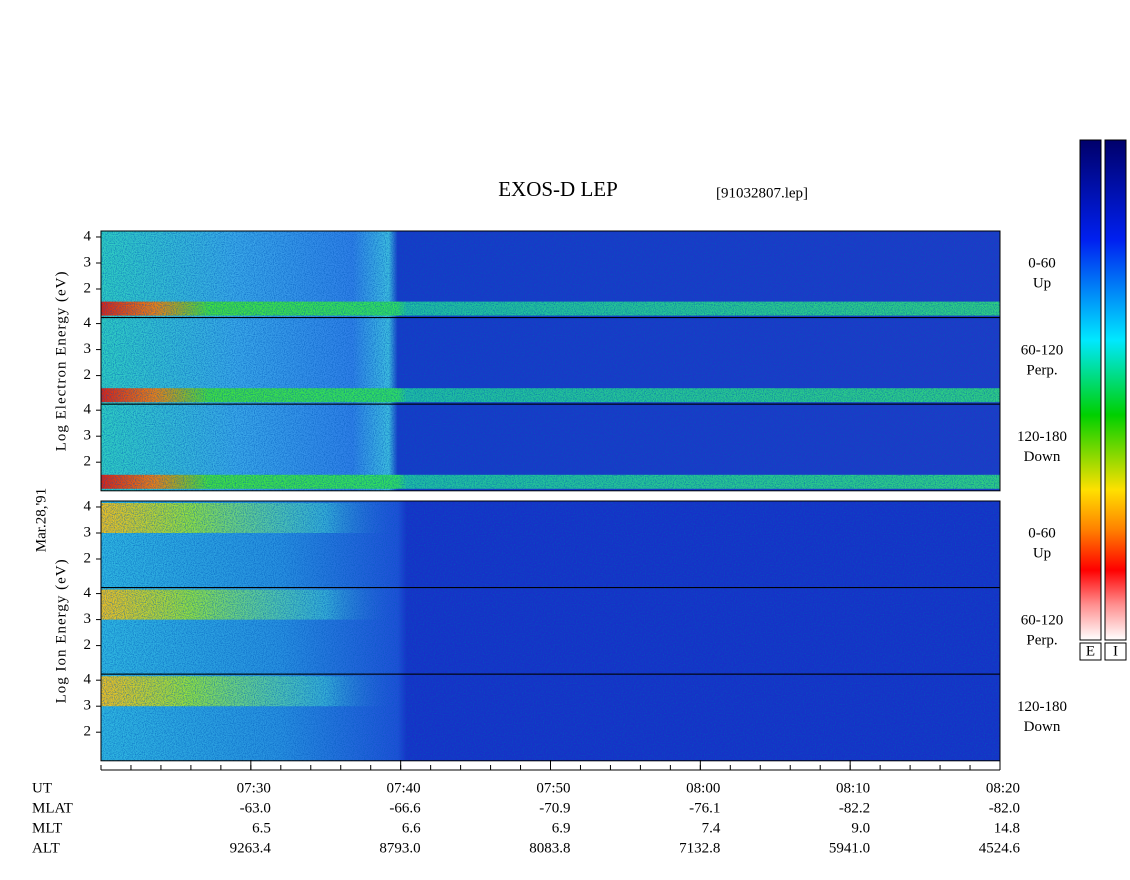 This screenshot has height=880, width=1130. Describe the element at coordinates (762, 193) in the screenshot. I see `file-name: [91032807.lep]` at that location.